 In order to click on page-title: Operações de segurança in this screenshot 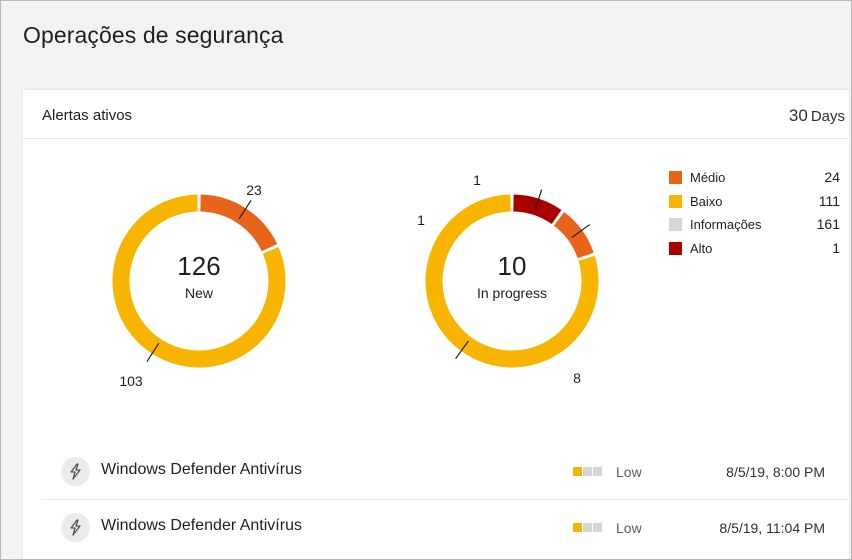, I will do `click(153, 35)`.